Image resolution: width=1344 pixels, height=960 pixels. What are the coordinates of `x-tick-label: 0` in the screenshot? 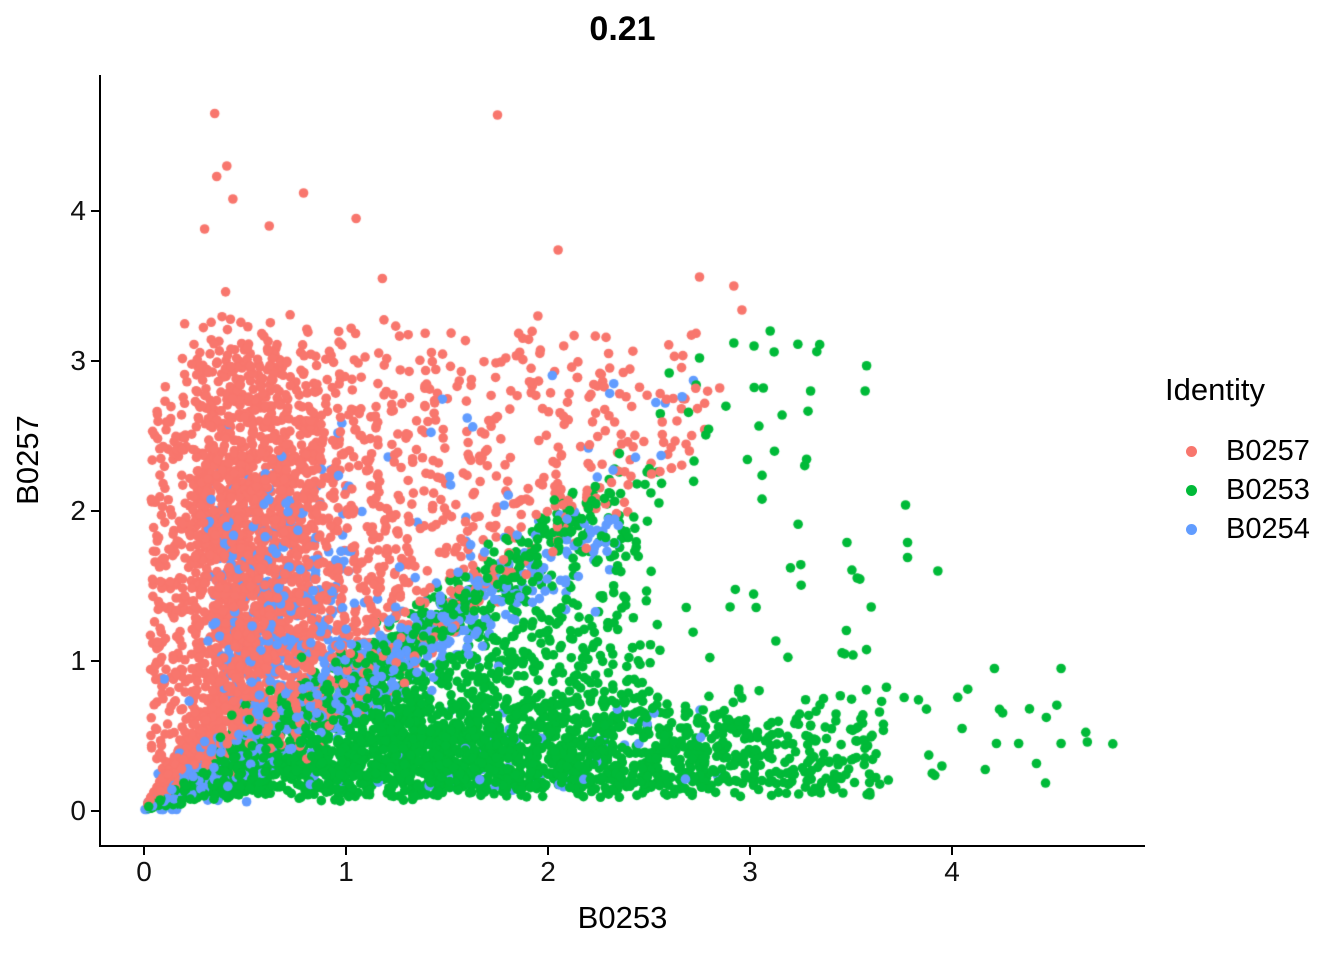 It's located at (144, 871).